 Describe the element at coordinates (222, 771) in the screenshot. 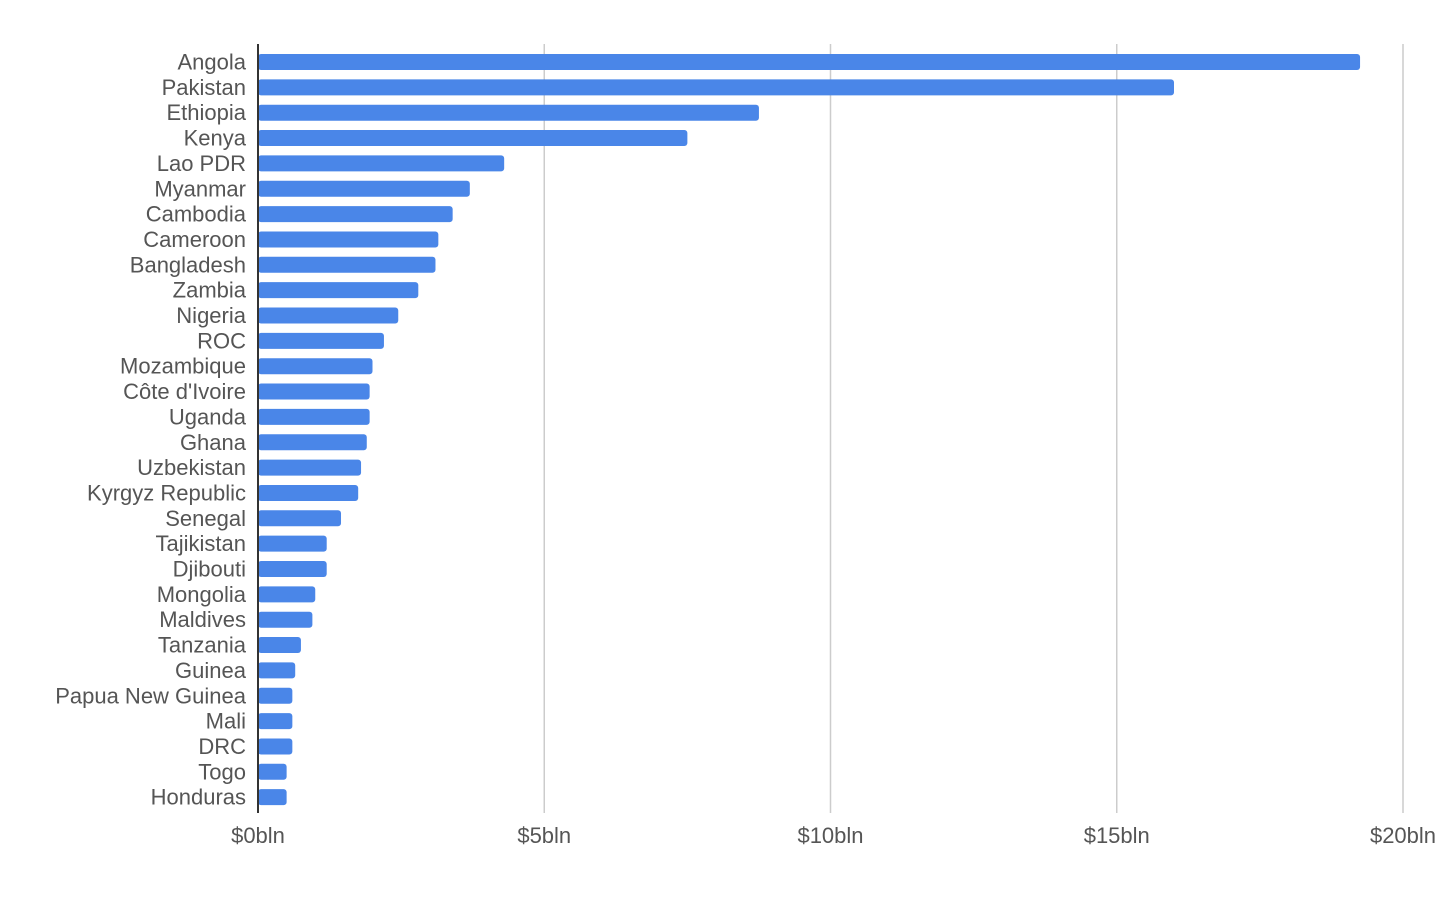

I see `category-label: Togo` at that location.